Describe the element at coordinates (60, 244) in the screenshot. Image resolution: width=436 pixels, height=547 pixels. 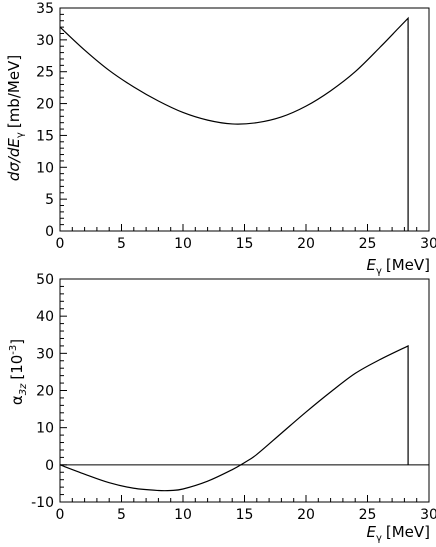
I see `chart-top-xtick-label: 0` at that location.